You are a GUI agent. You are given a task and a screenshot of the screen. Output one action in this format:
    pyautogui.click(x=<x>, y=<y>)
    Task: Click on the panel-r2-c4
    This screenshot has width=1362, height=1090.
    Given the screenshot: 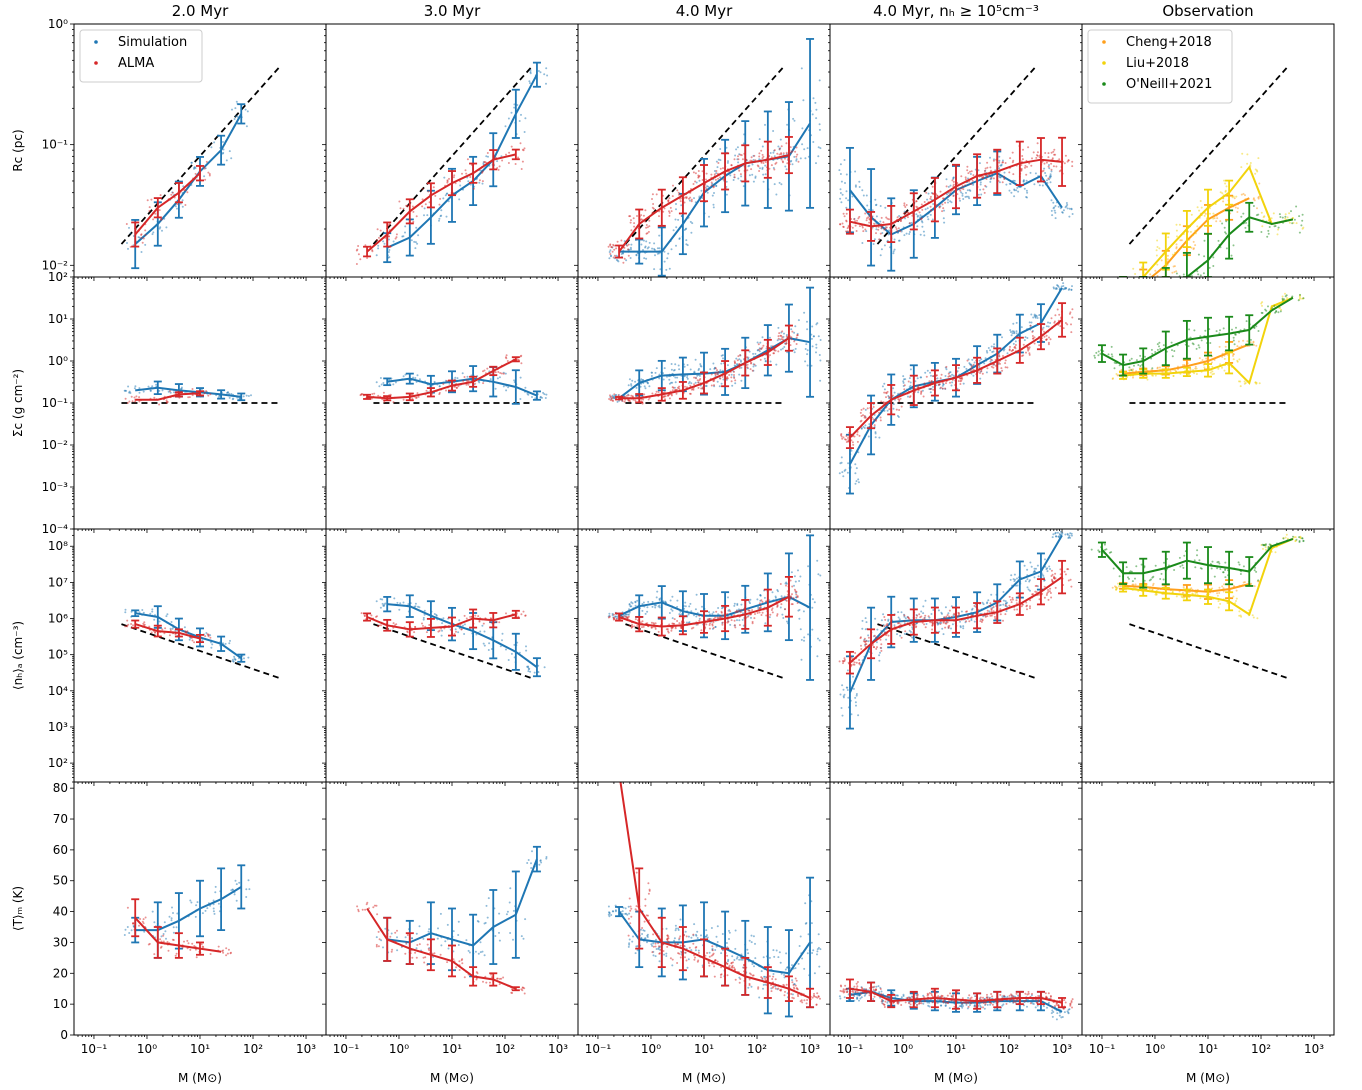 What is the action you would take?
    pyautogui.click(x=954, y=404)
    